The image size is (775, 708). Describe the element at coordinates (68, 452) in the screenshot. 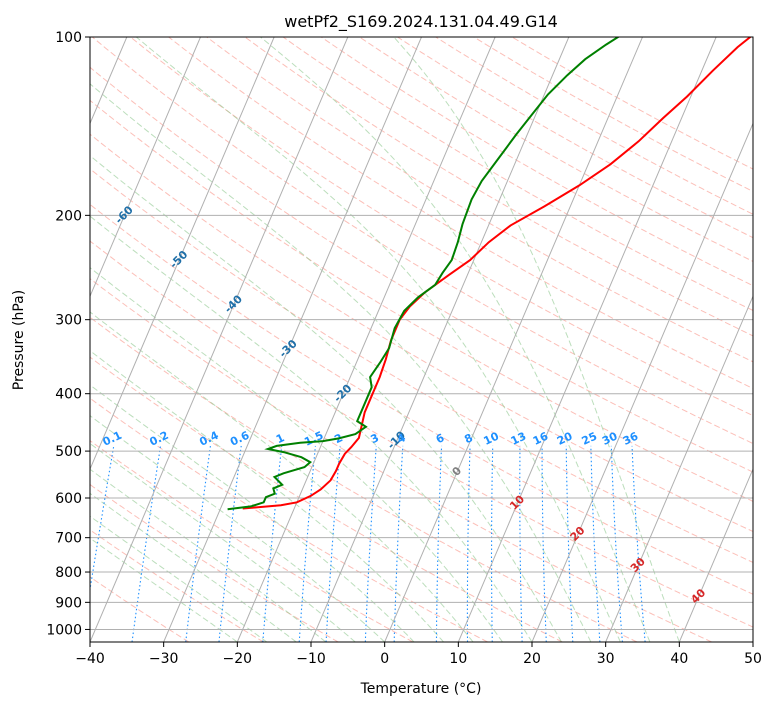

I see `y-tick-label: 500` at that location.